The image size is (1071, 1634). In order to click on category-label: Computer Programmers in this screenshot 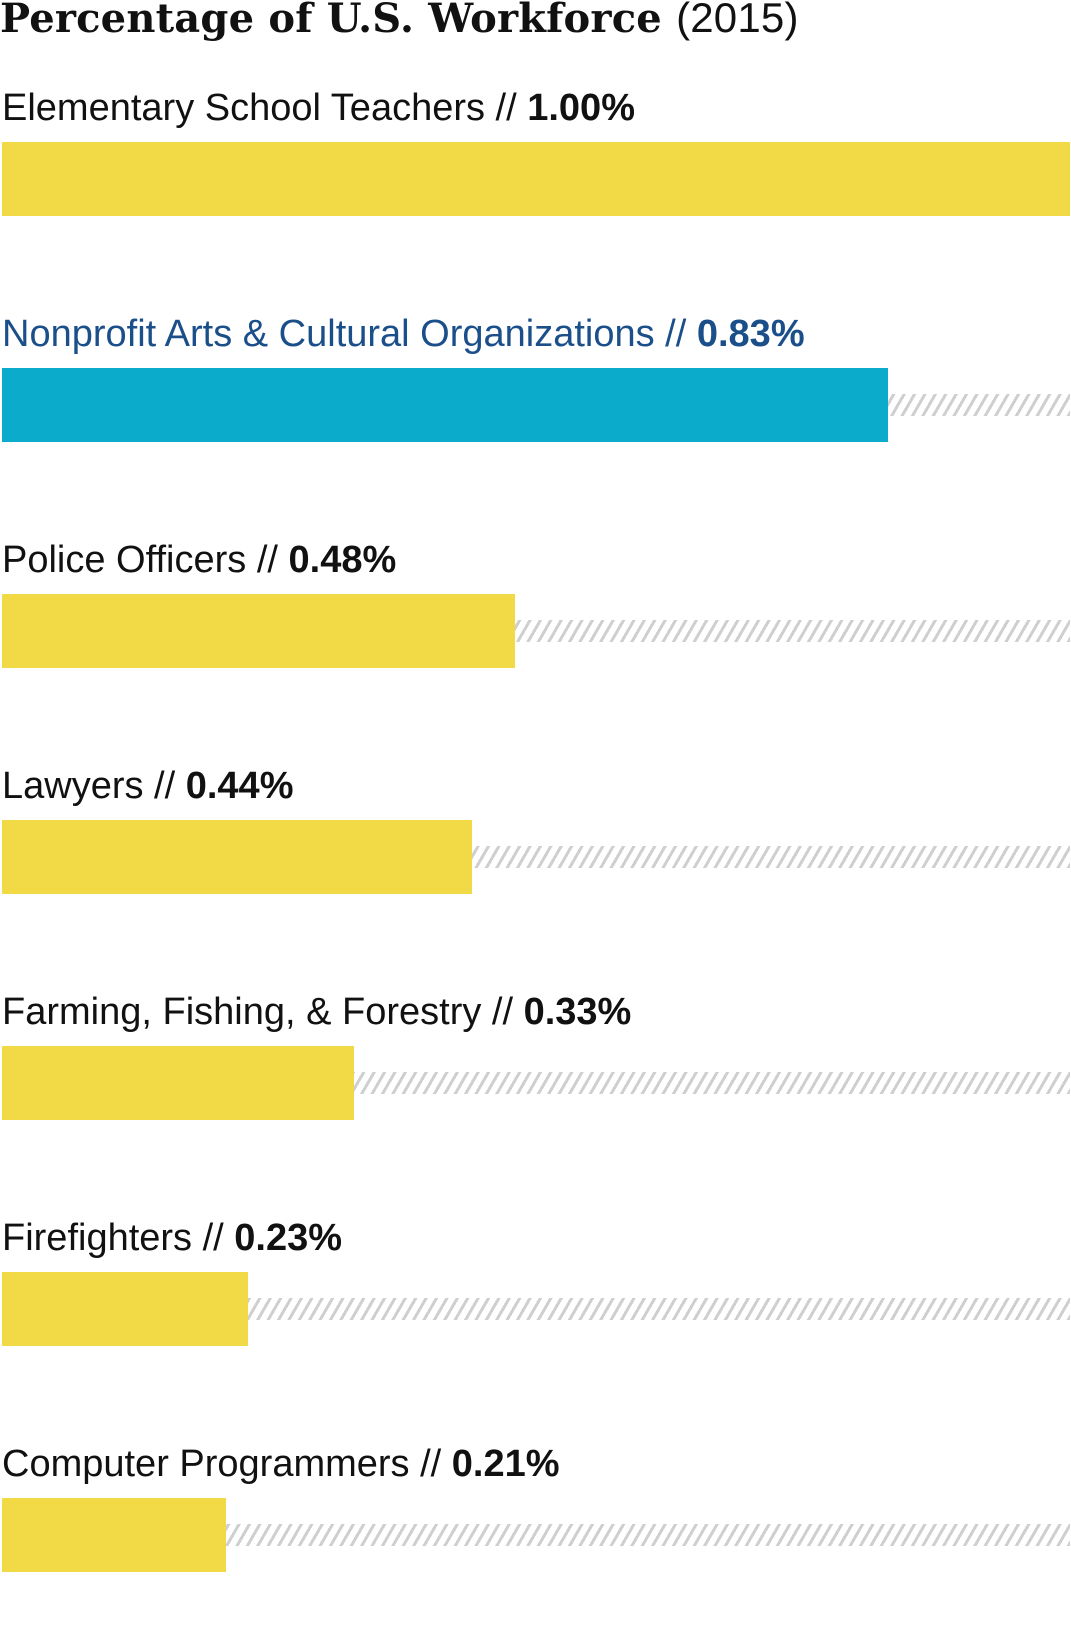, I will do `click(206, 1464)`.